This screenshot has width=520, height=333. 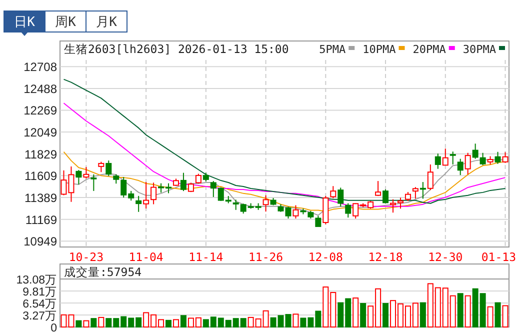 What do you see at coordinates (445, 257) in the screenshot?
I see `x-tick-label: 12-30` at bounding box center [445, 257].